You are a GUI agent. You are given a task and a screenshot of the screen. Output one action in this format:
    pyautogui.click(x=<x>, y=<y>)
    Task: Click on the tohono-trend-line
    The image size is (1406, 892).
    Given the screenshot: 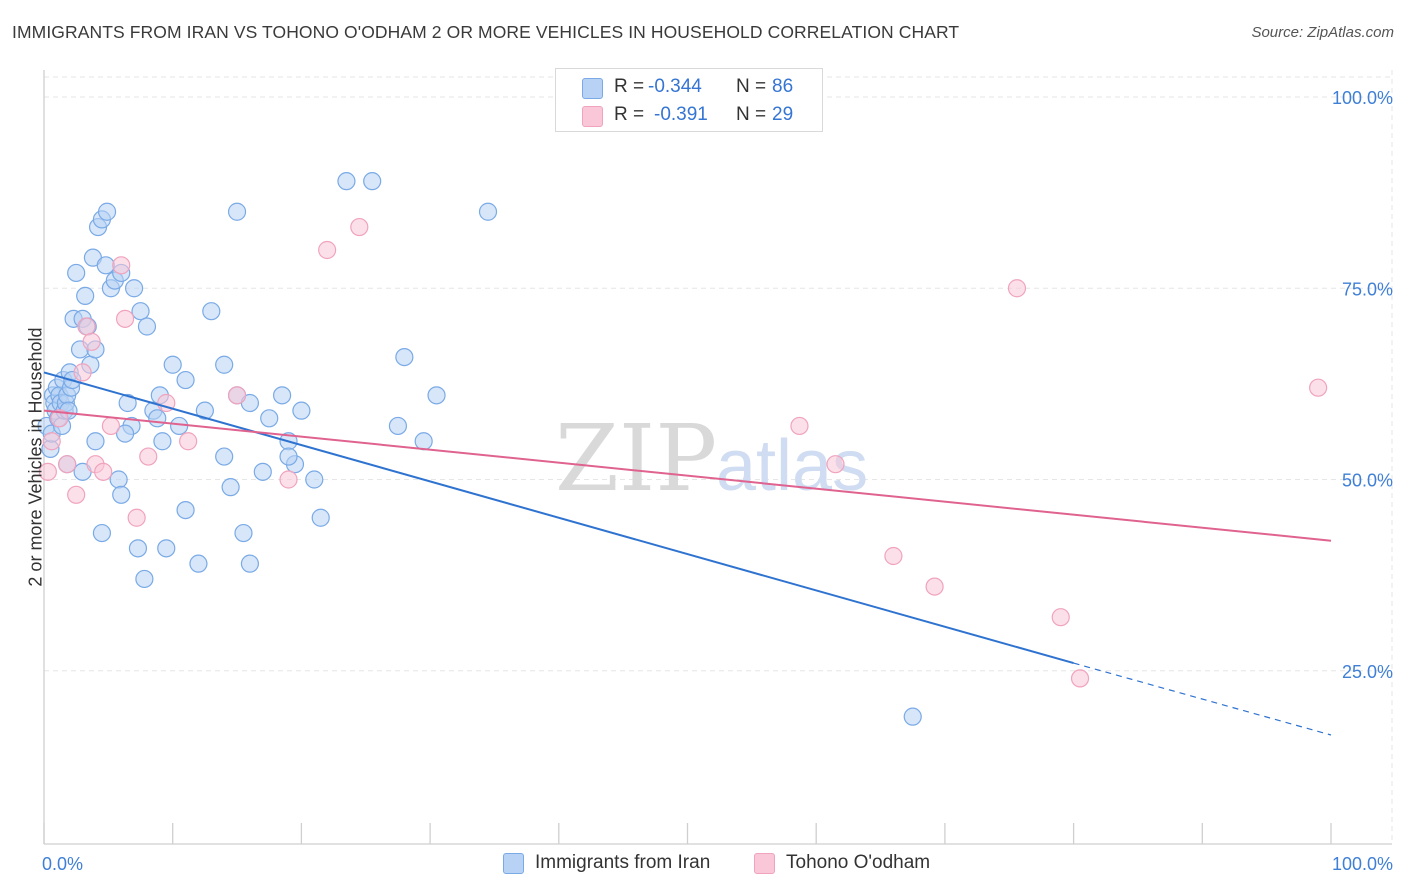 What is the action you would take?
    pyautogui.click(x=687, y=475)
    